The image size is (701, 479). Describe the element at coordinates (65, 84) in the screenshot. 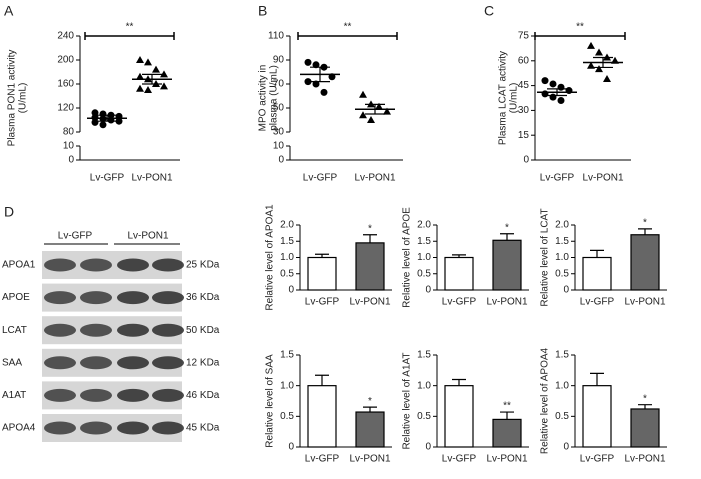

I see `y-tick-label: 160` at that location.